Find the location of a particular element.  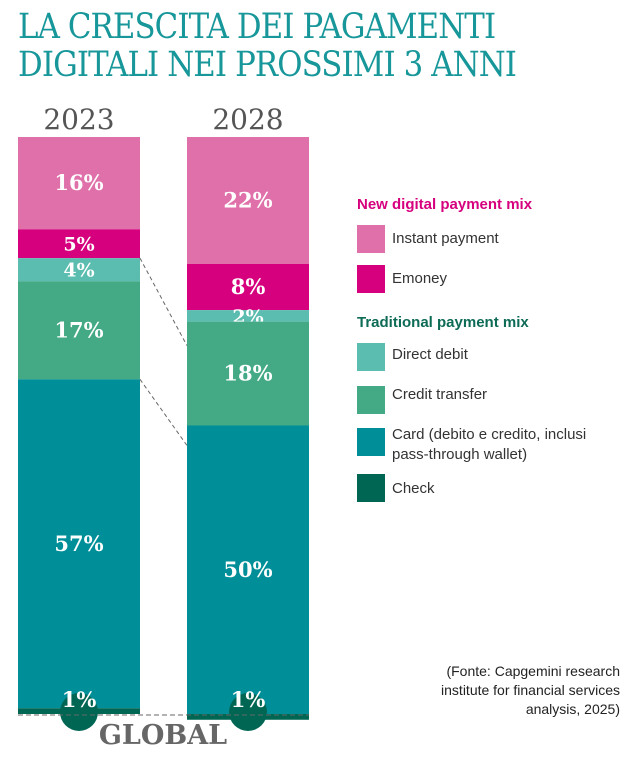

data-label-2023-0: 16% is located at coordinates (78, 182).